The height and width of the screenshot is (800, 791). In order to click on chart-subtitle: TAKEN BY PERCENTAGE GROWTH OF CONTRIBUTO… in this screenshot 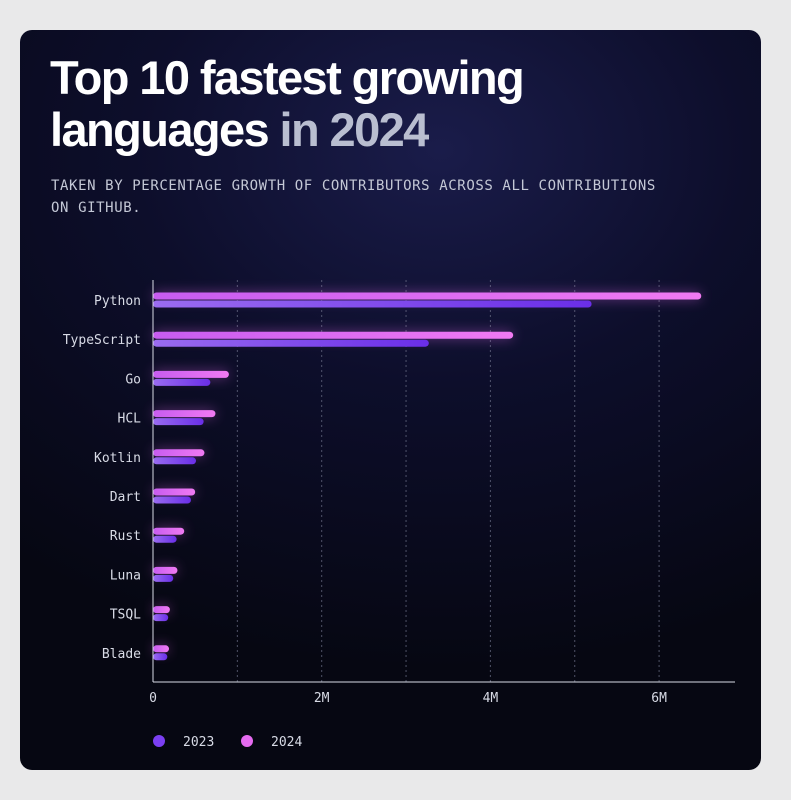, I will do `click(353, 197)`.